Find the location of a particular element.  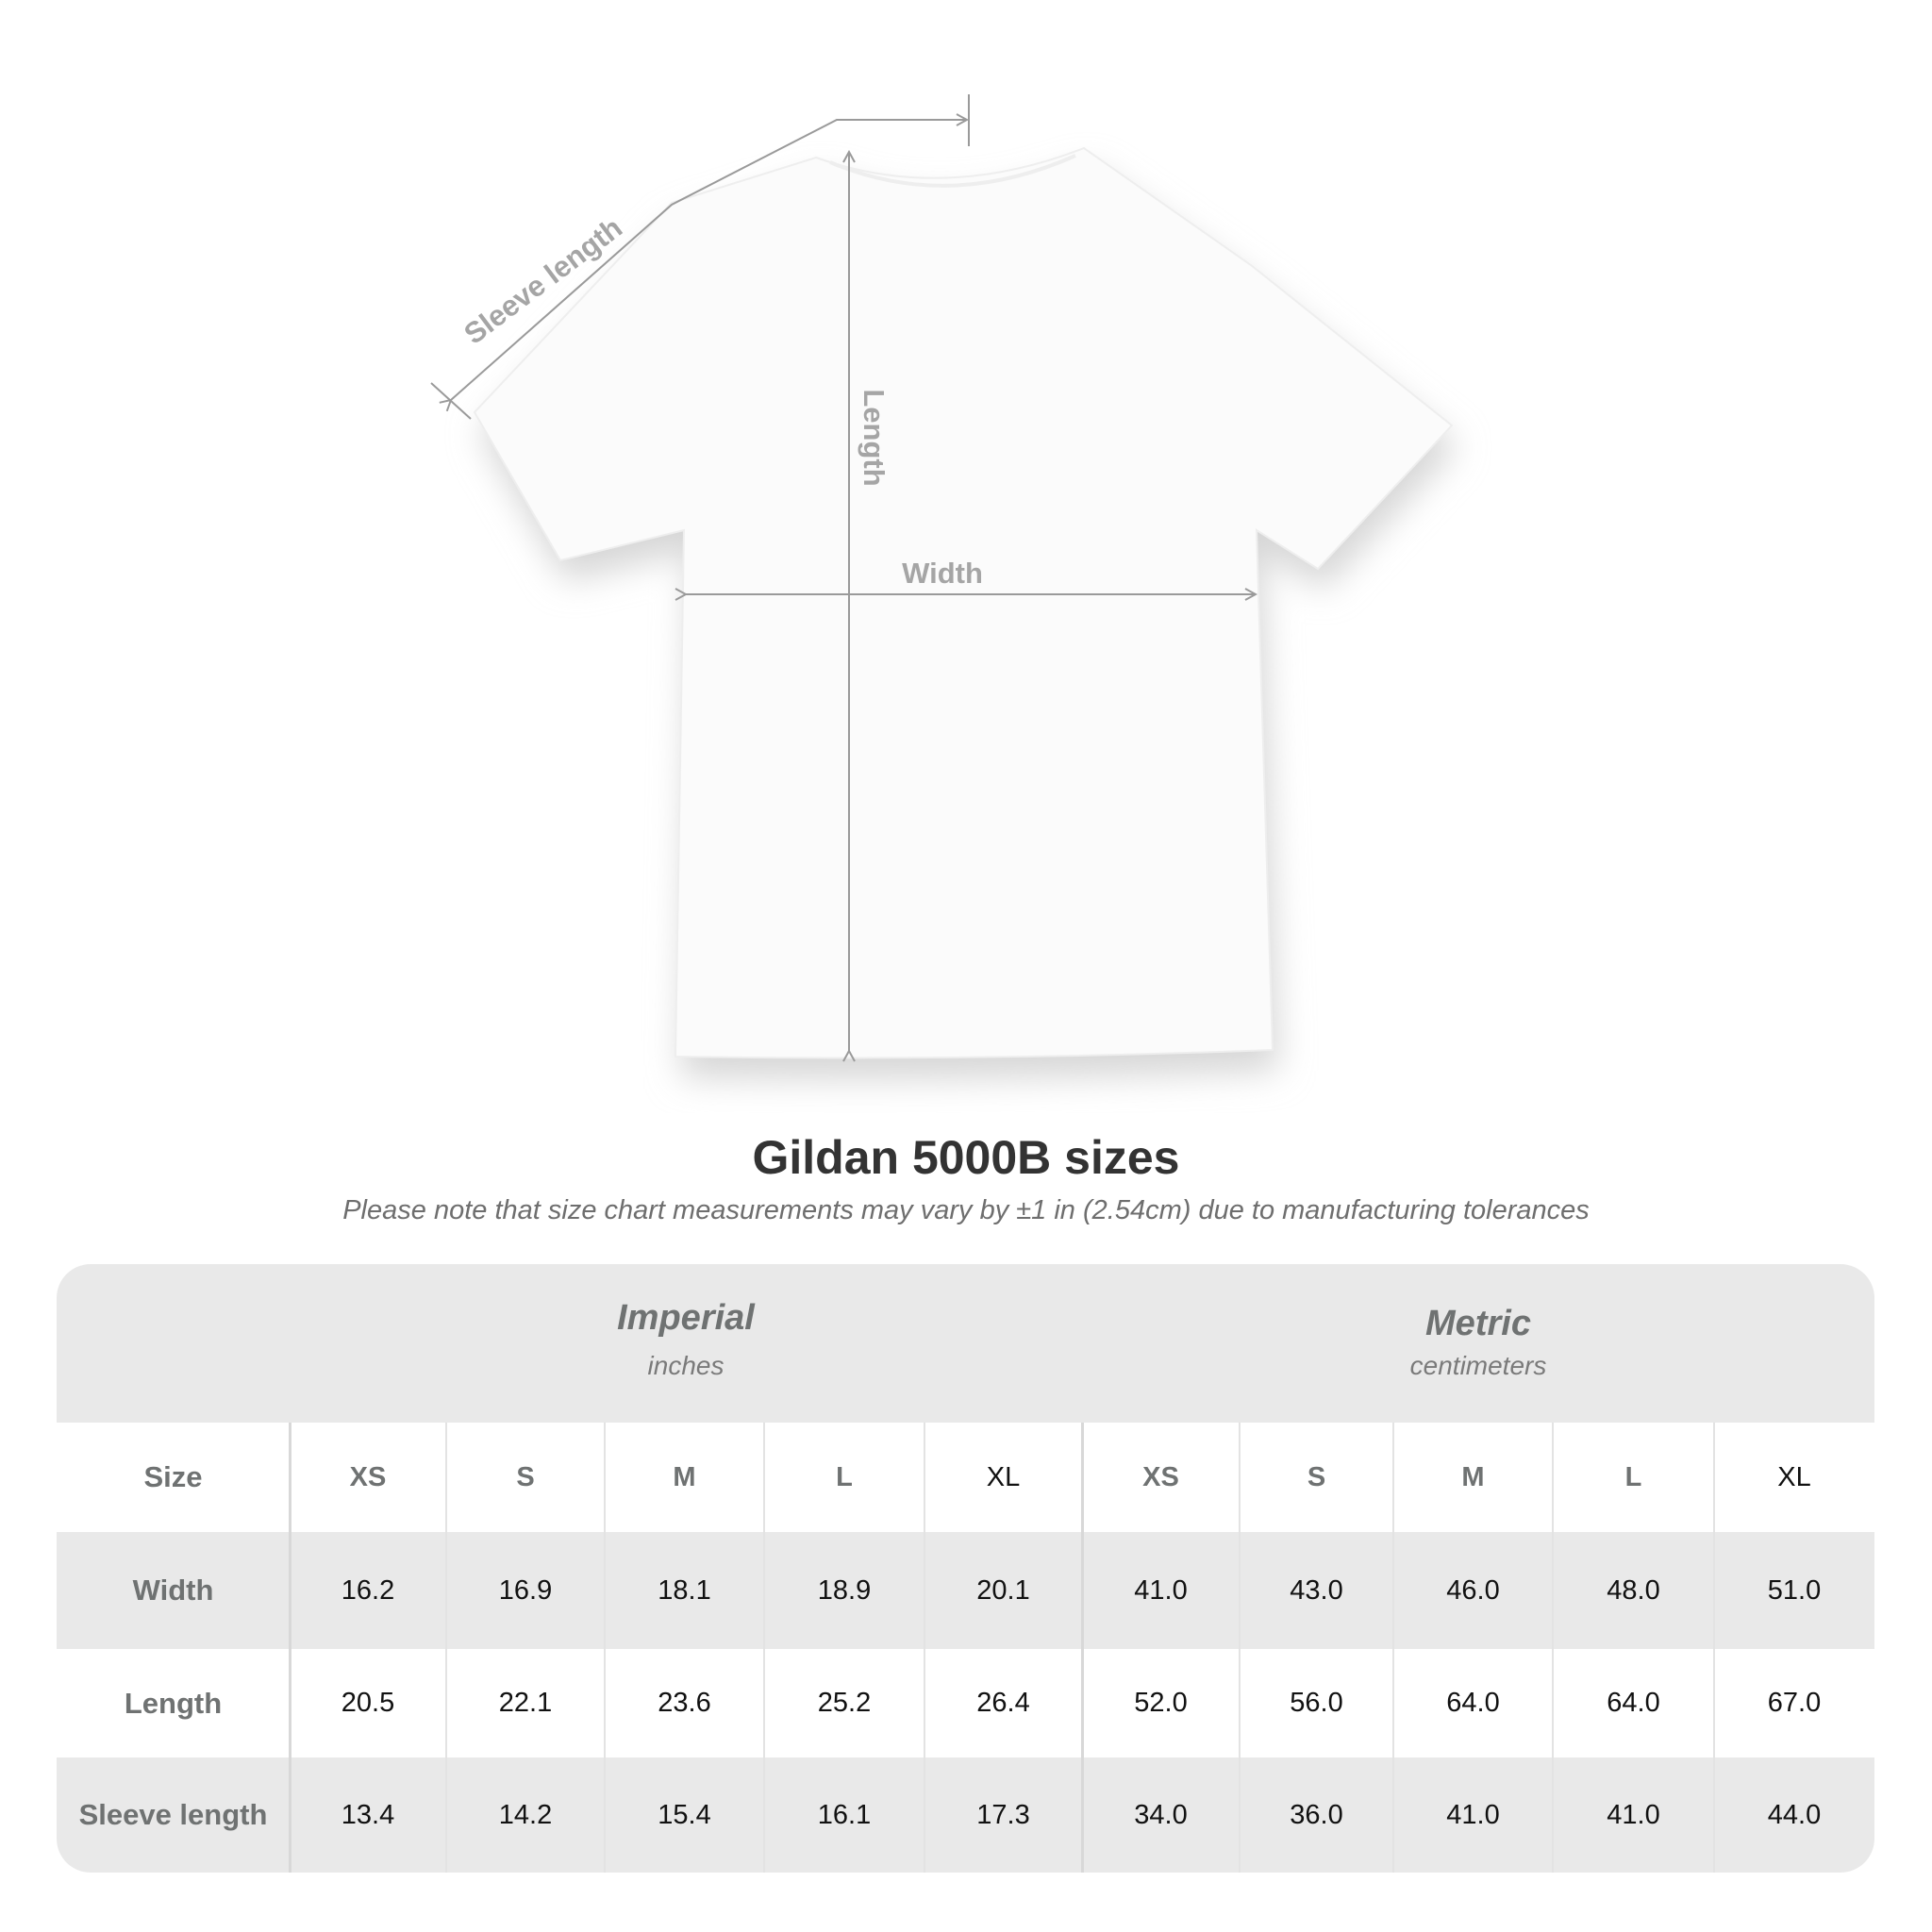

sleeve-length-arrow is located at coordinates (700, 257).